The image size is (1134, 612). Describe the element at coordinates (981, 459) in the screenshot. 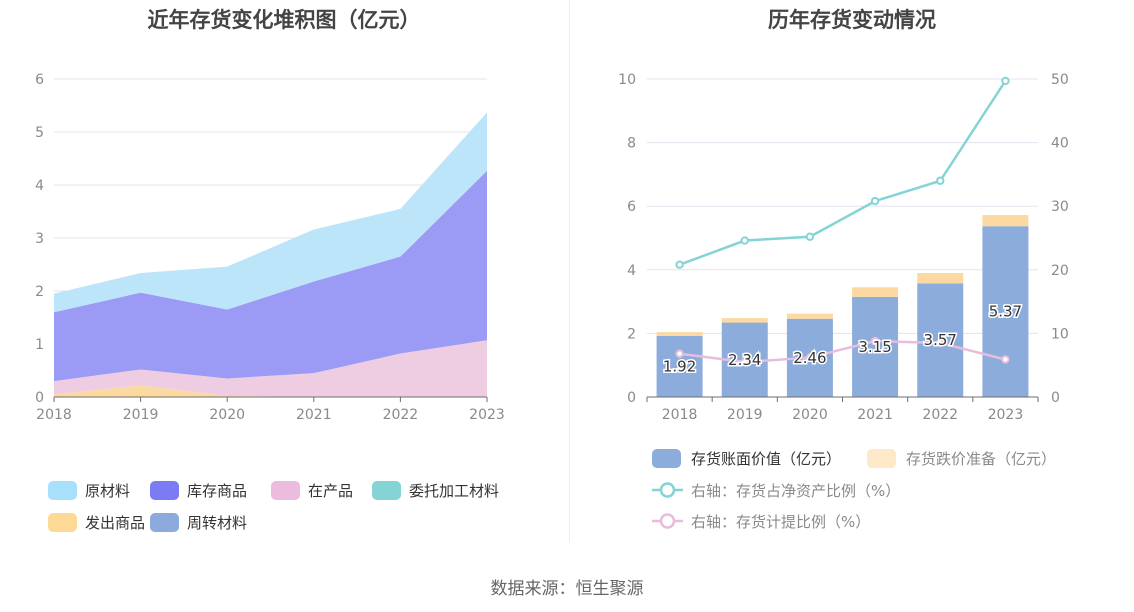

I see `legend-label: 存货跌价准备（亿元）` at that location.